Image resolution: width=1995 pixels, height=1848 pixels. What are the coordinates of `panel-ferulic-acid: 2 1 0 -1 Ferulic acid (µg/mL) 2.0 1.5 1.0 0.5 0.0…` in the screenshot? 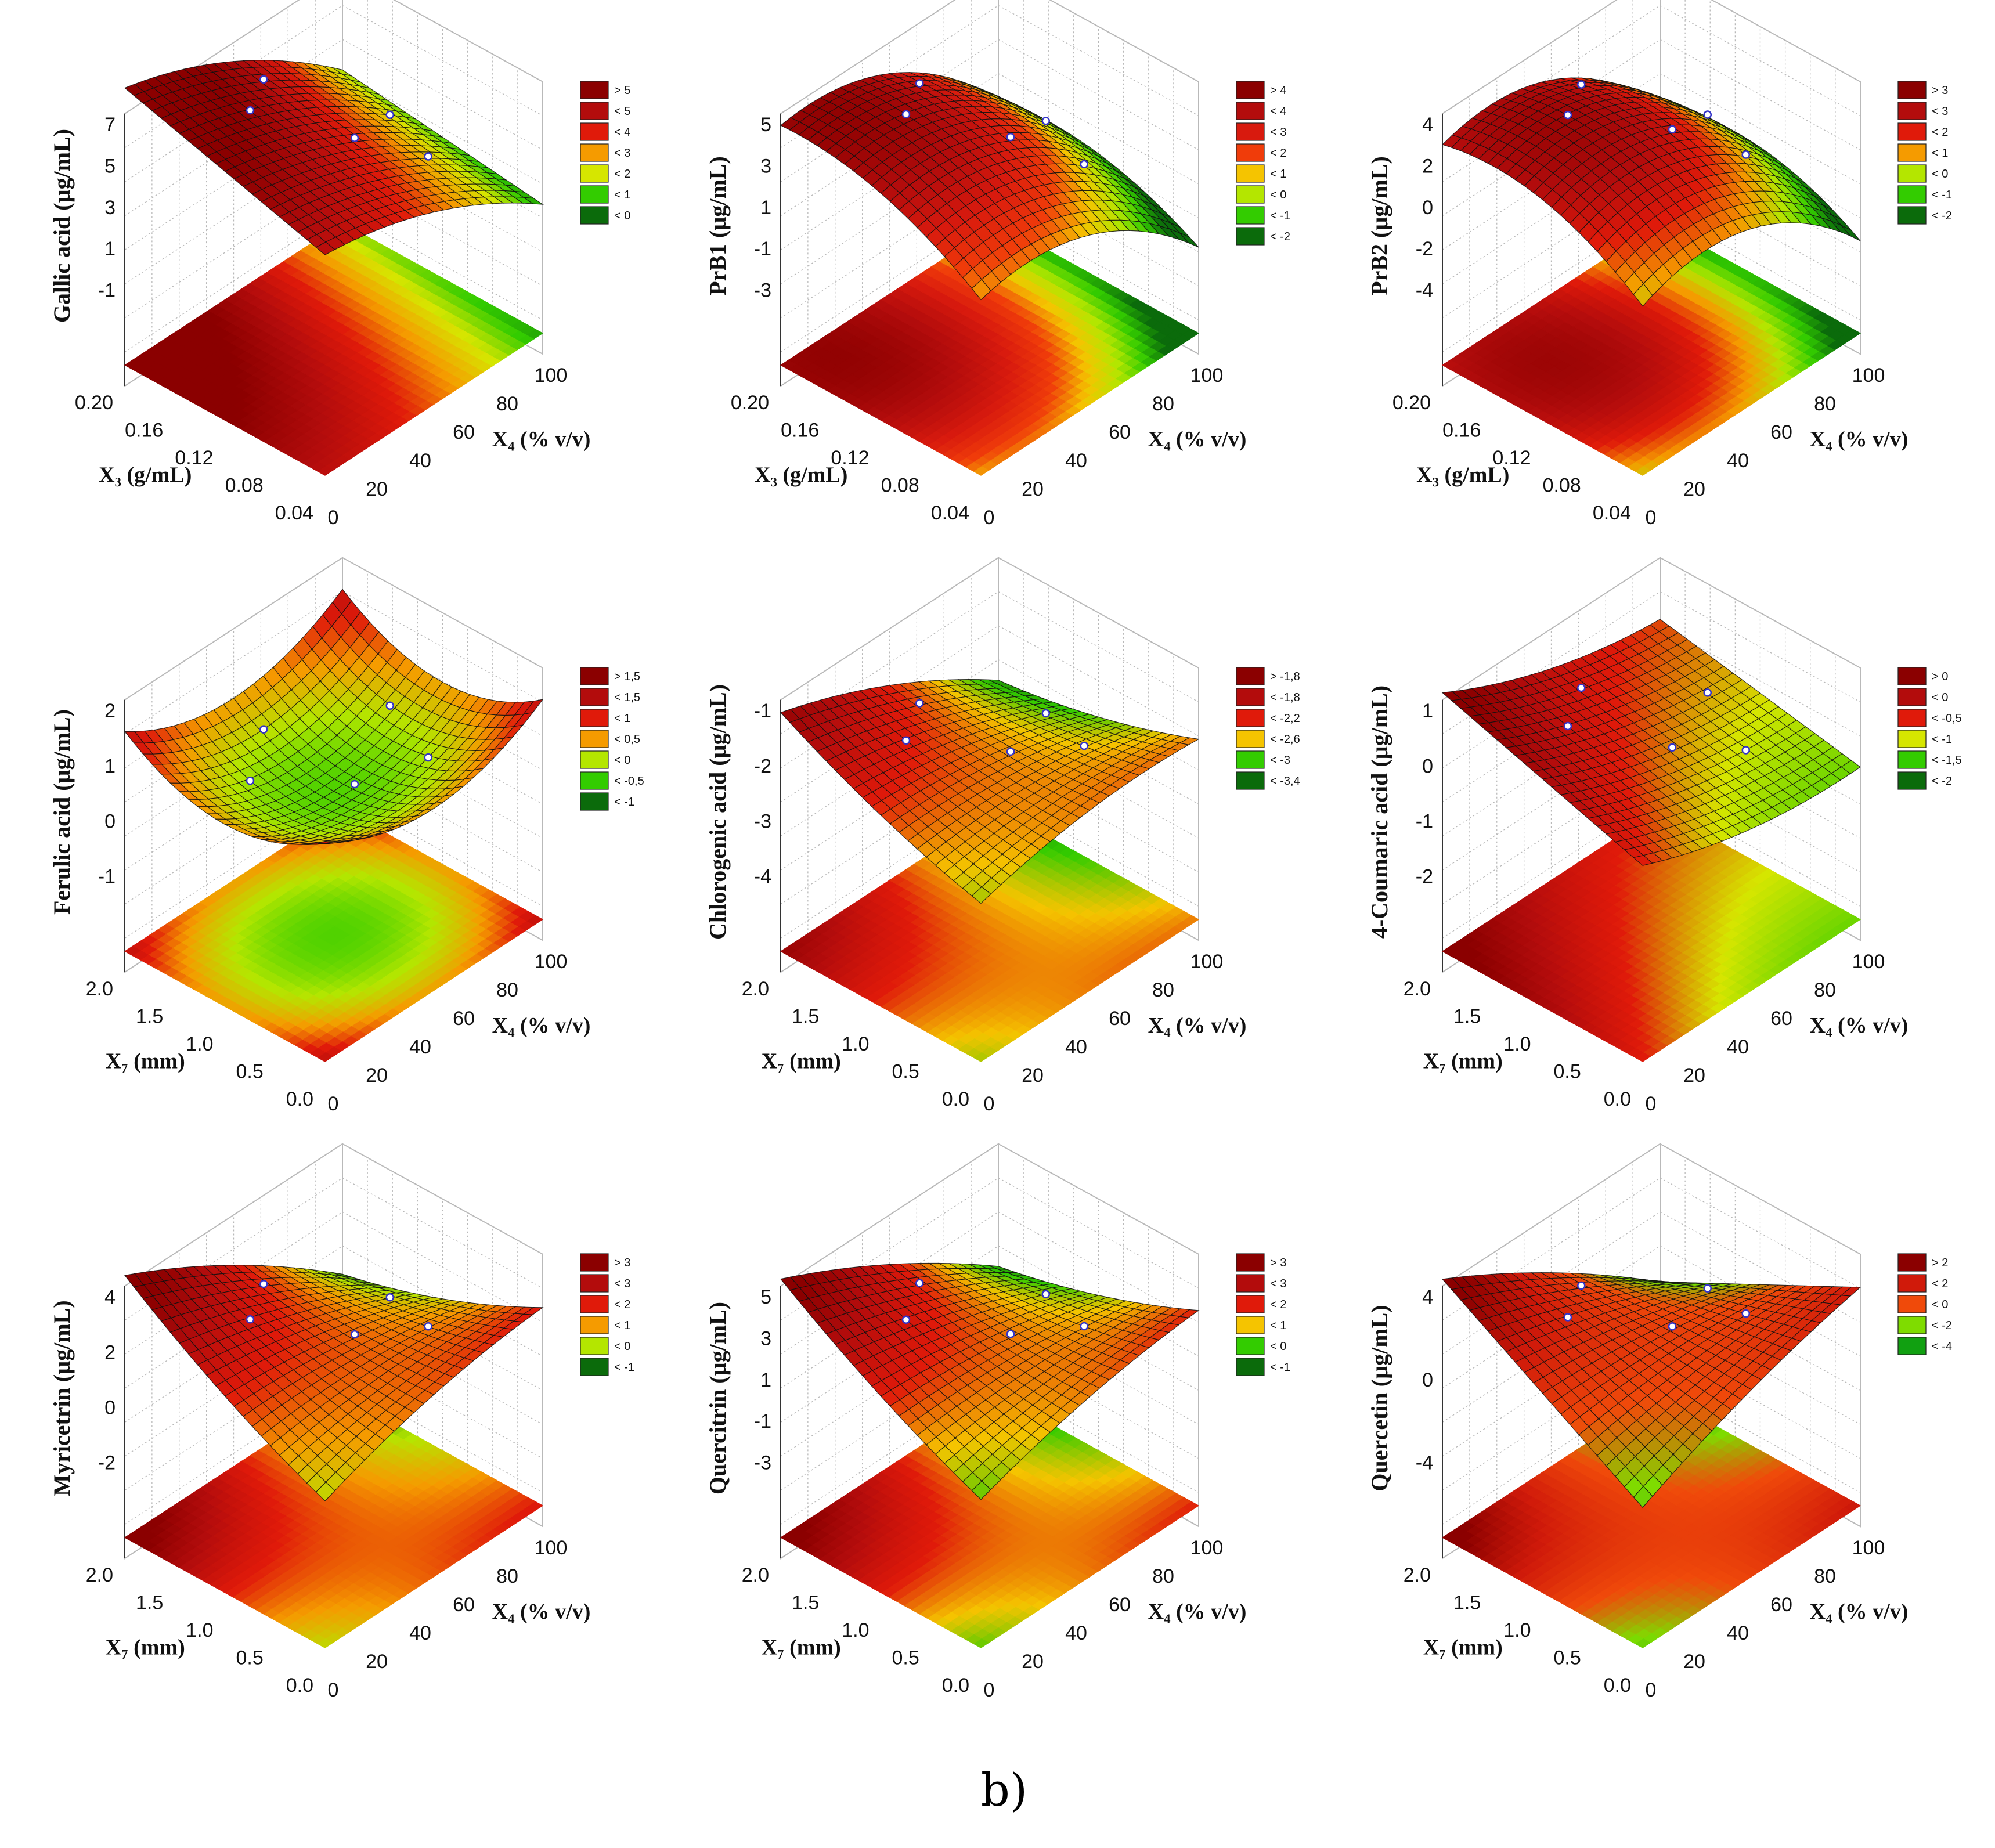 It's located at (331, 862).